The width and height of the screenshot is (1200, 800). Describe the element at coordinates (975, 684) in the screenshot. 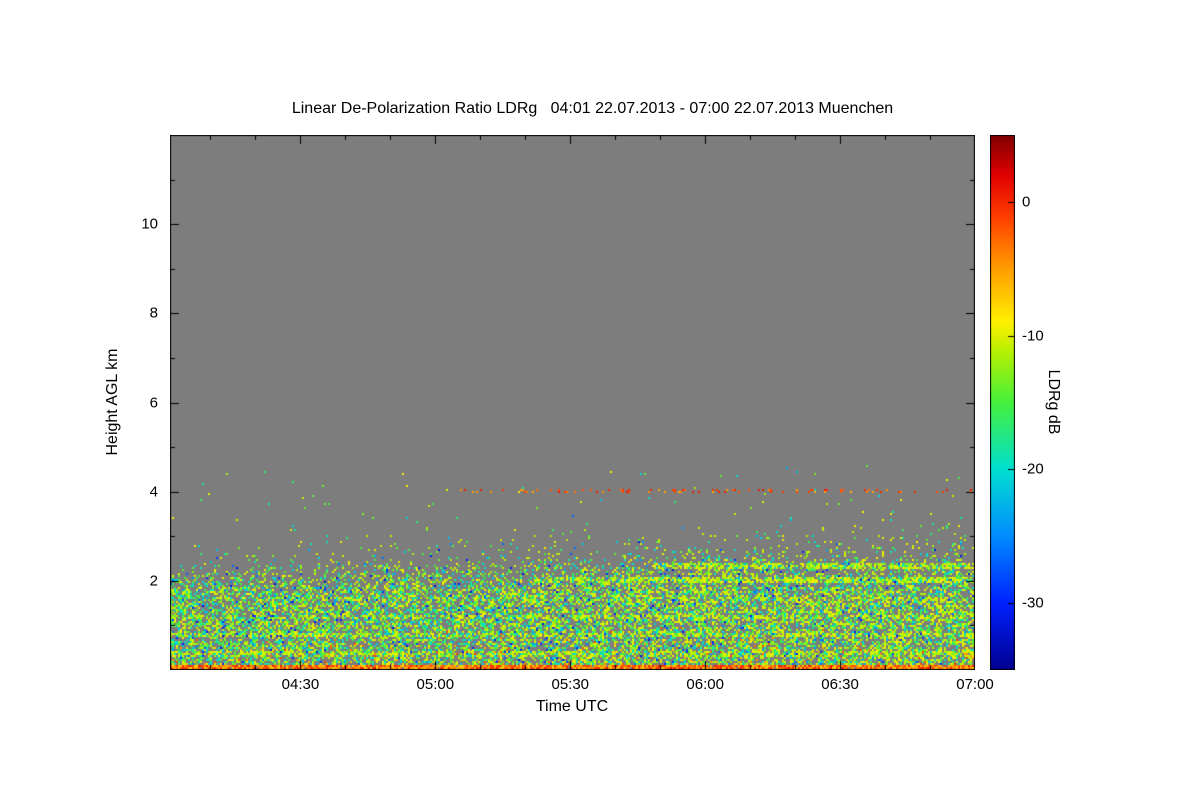

I see `x-tick-label: 07:00` at that location.